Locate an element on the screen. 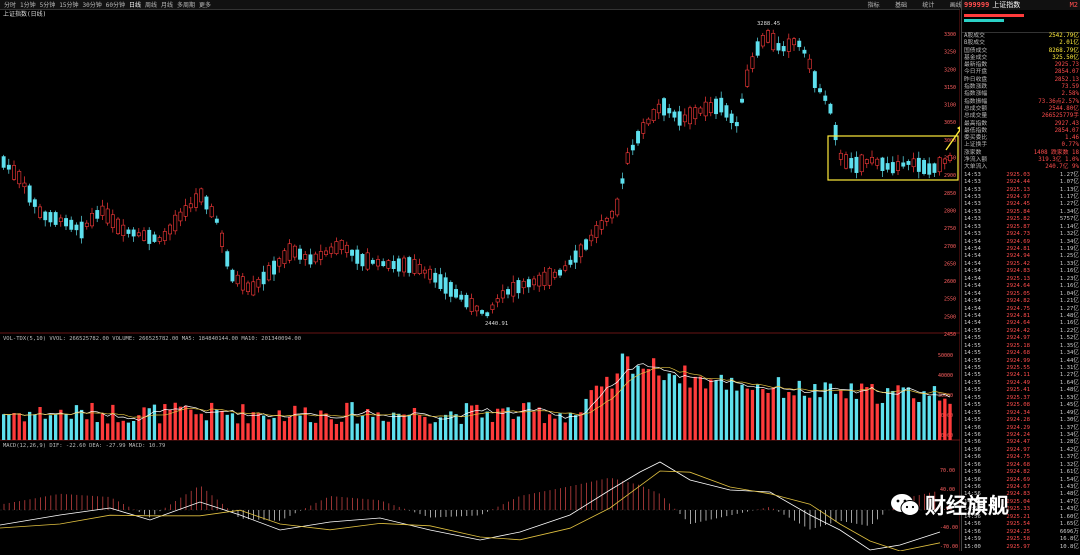  tick-price: 2925.54 is located at coordinates (1018, 524).